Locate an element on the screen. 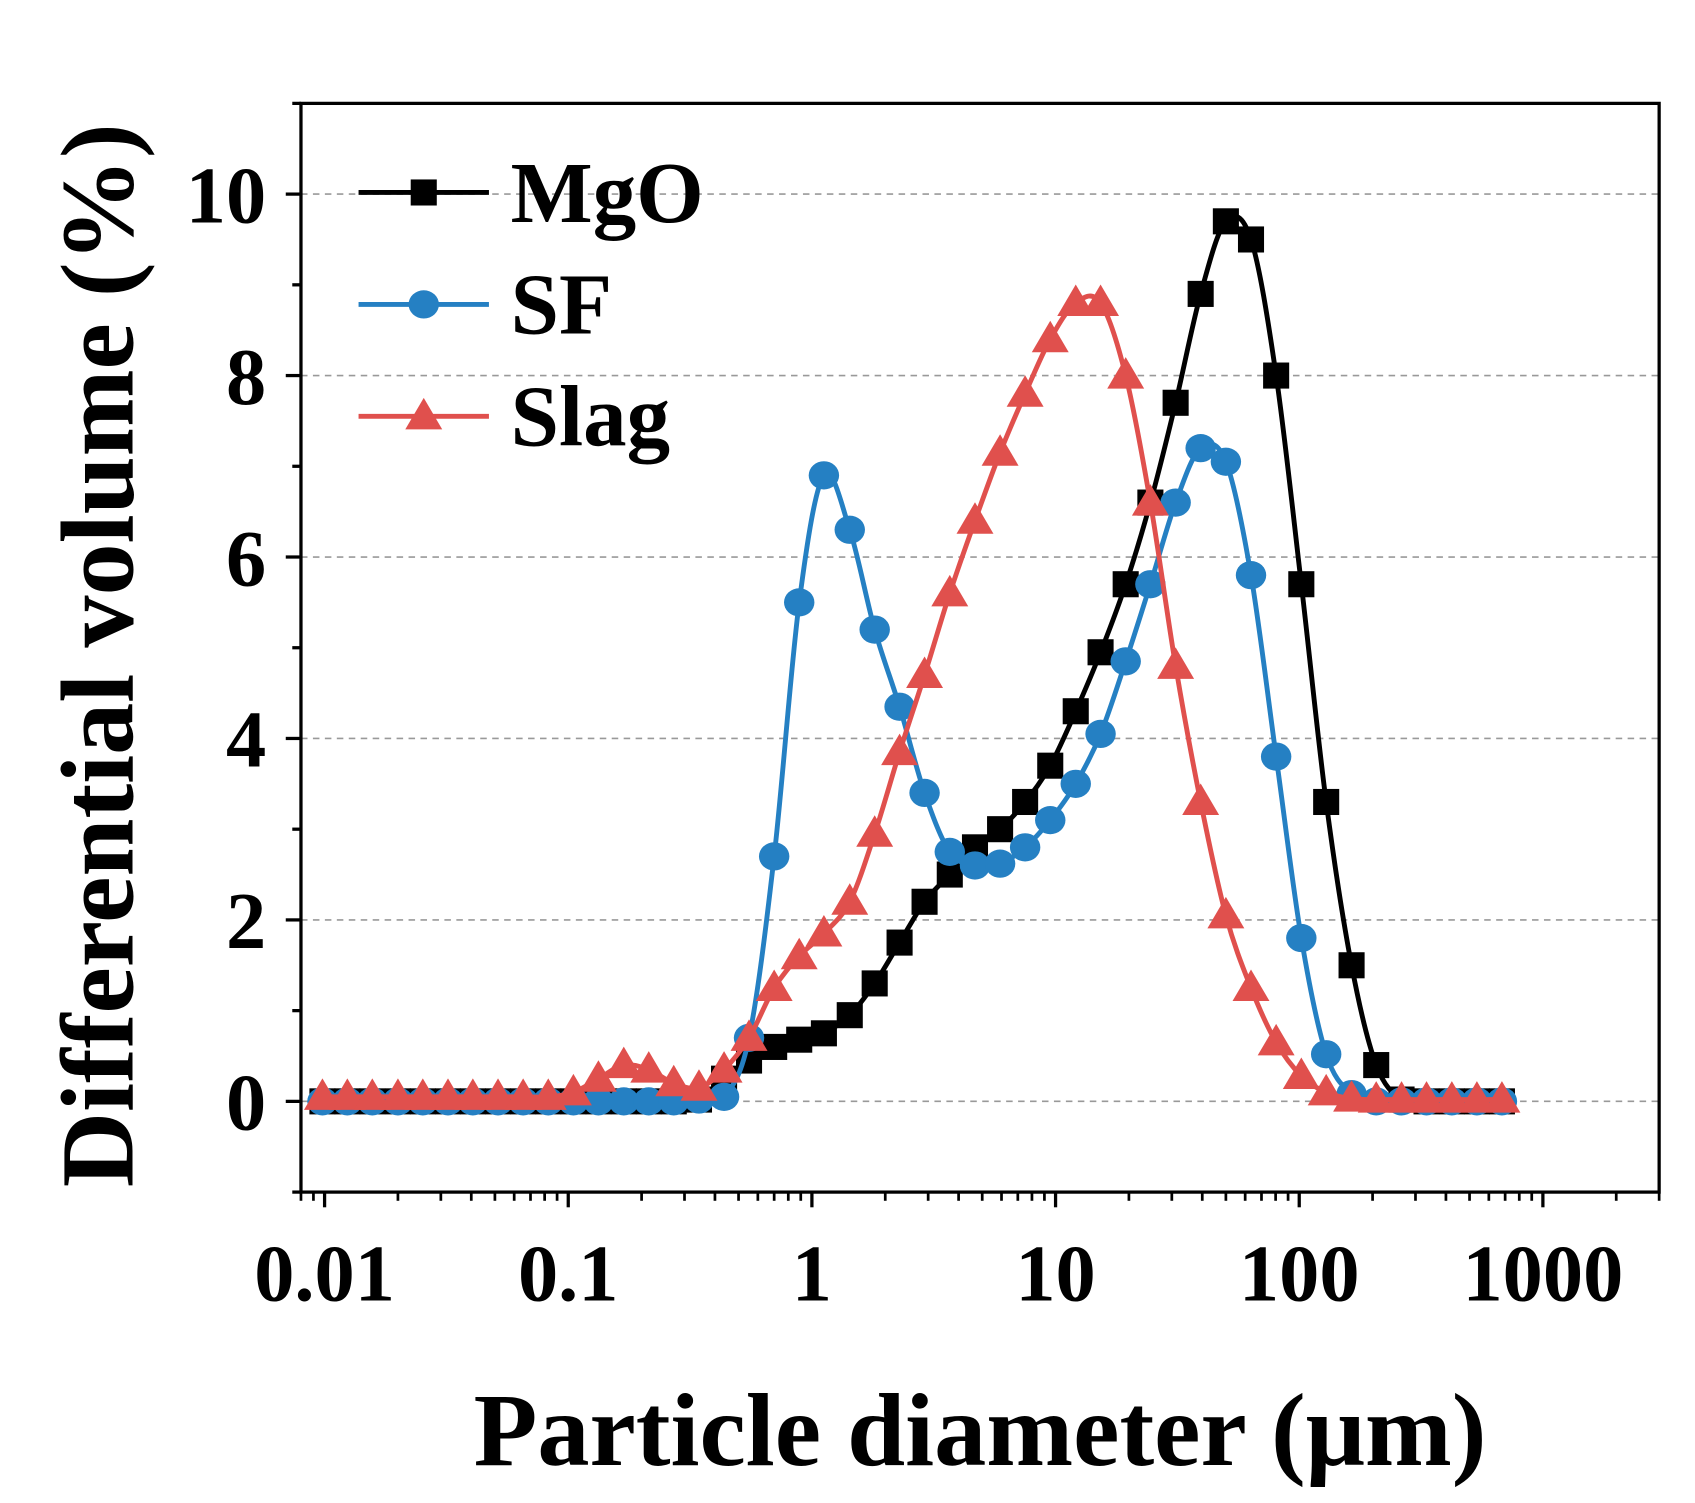 The image size is (1695, 1503). legend-label-mgo: MgO is located at coordinates (607, 193).